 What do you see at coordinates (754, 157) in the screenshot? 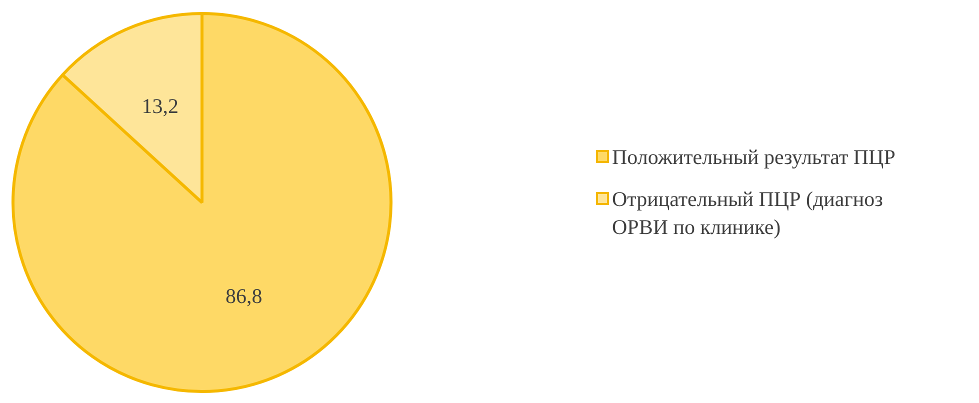
I see `legend-label: Положительный результат ПЦР` at bounding box center [754, 157].